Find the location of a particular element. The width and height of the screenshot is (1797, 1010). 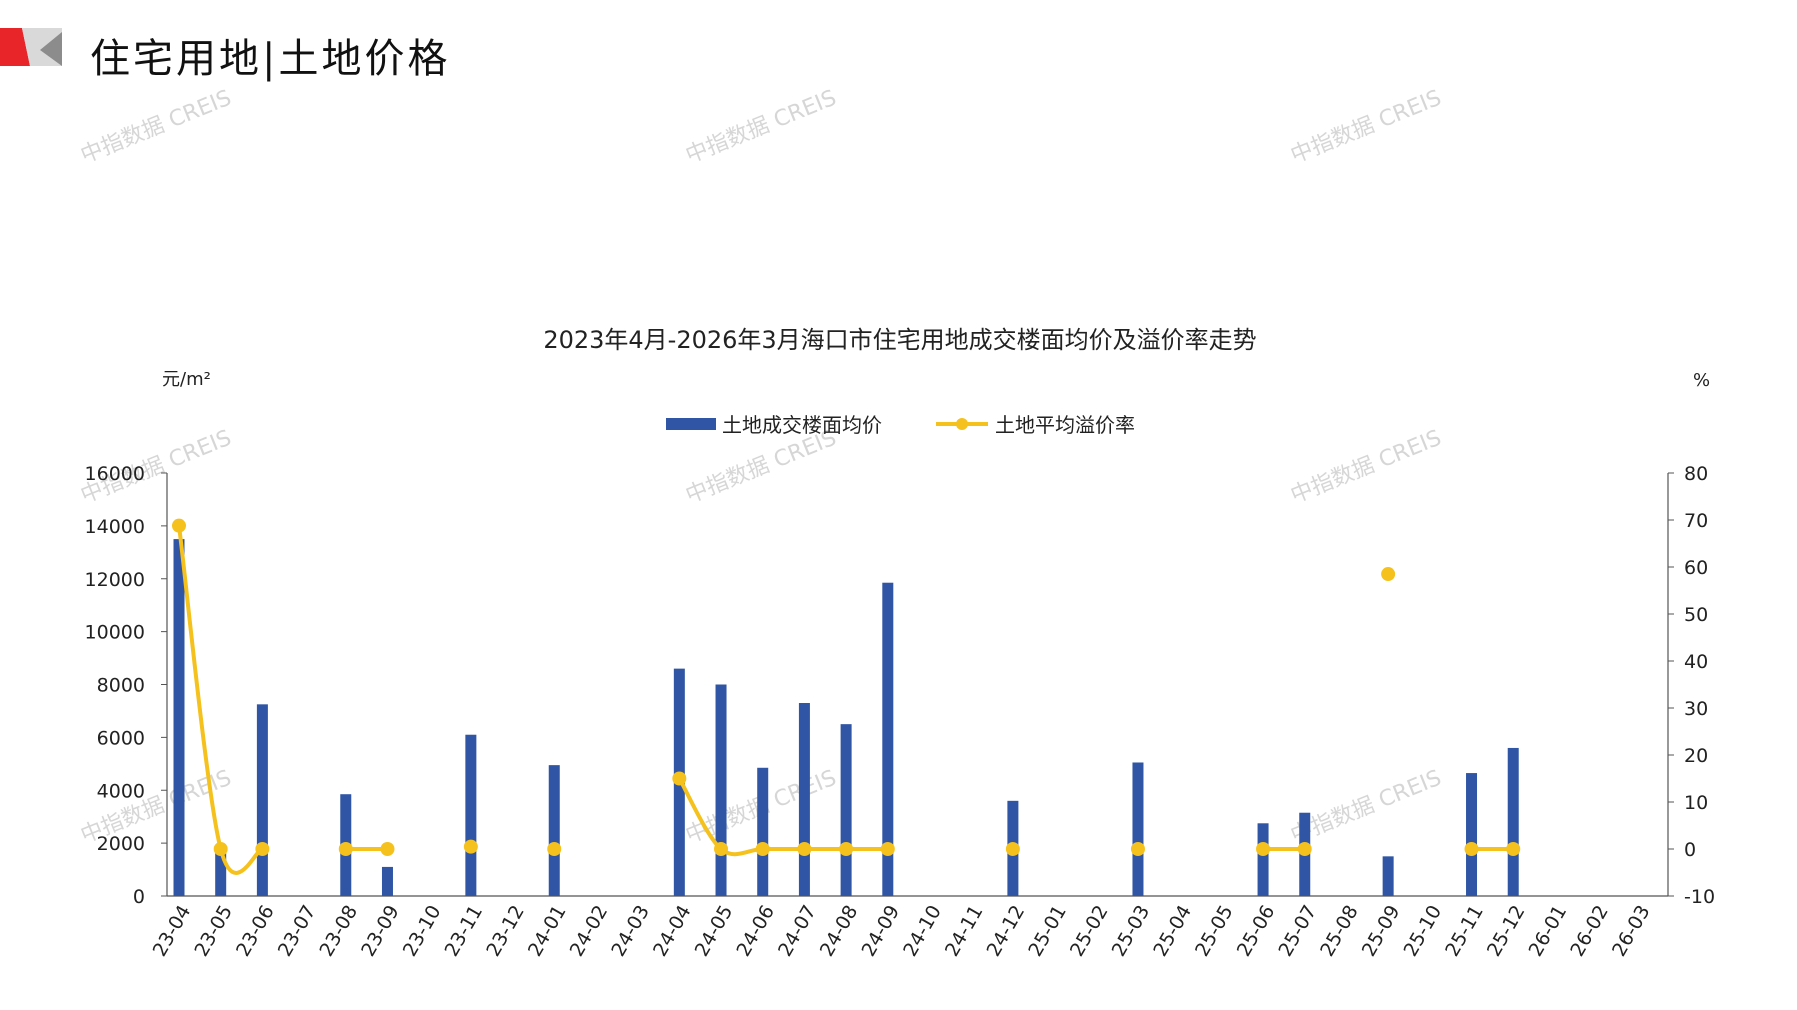

y-right-tick-label: 0 is located at coordinates (1690, 850).